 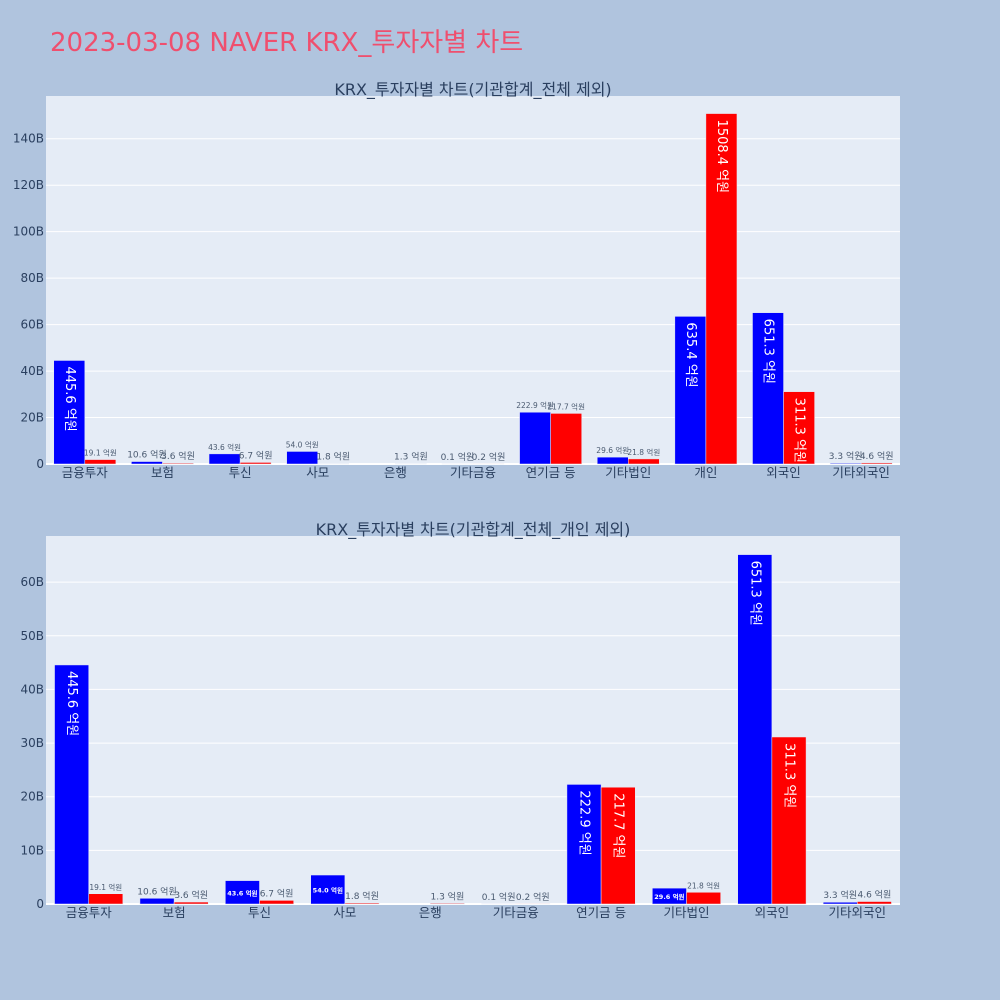 I want to click on page-title: 2023-03-08 NAVER KRX_투자자별 차트, so click(x=287, y=43).